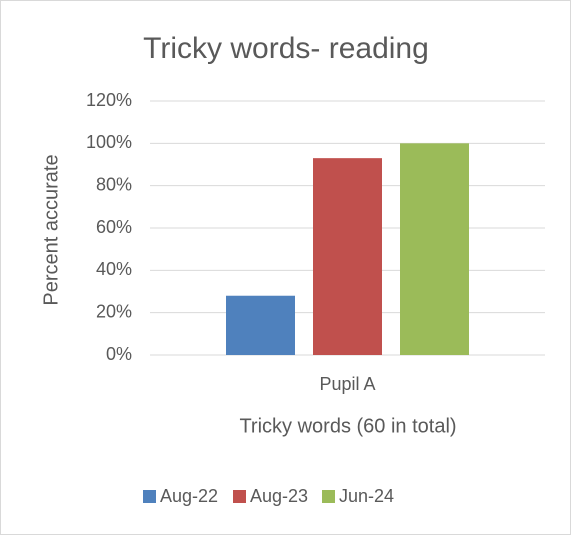  What do you see at coordinates (286, 48) in the screenshot?
I see `chart-title: Tricky words- reading` at bounding box center [286, 48].